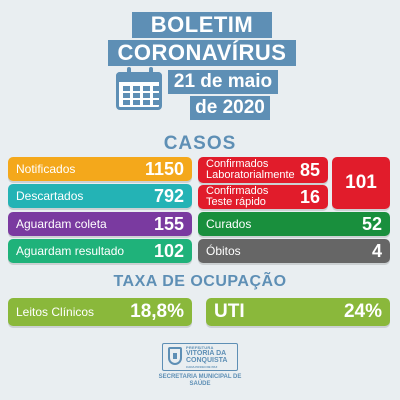 The image size is (400, 400). What do you see at coordinates (55, 312) in the screenshot?
I see `leitos-clinicos-label: Leitos Clínicos` at bounding box center [55, 312].